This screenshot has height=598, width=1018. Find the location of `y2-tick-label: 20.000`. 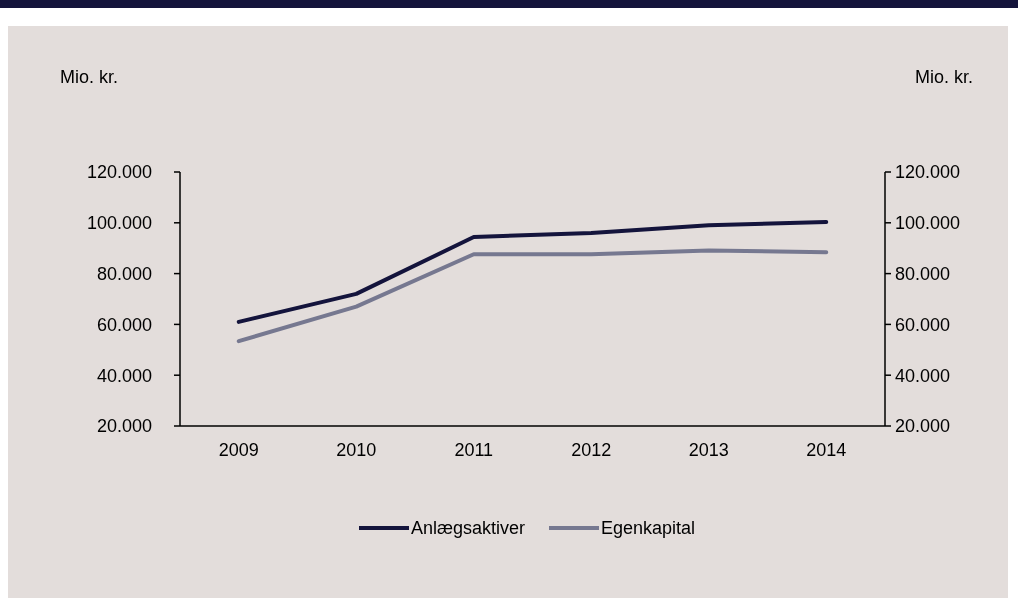

y2-tick-label: 20.000 is located at coordinates (923, 426).